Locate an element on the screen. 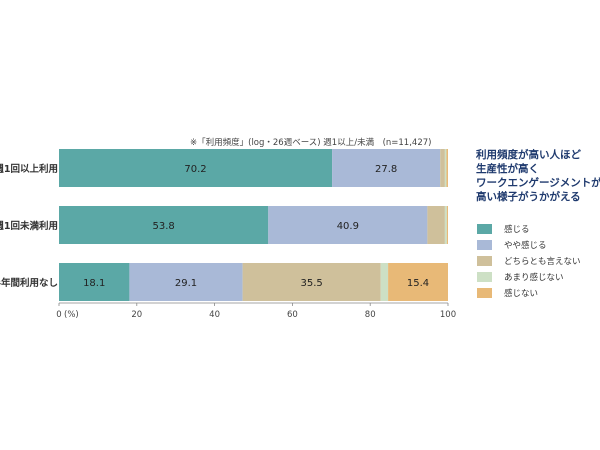  legend-item: どちらとも言えない is located at coordinates (529, 261).